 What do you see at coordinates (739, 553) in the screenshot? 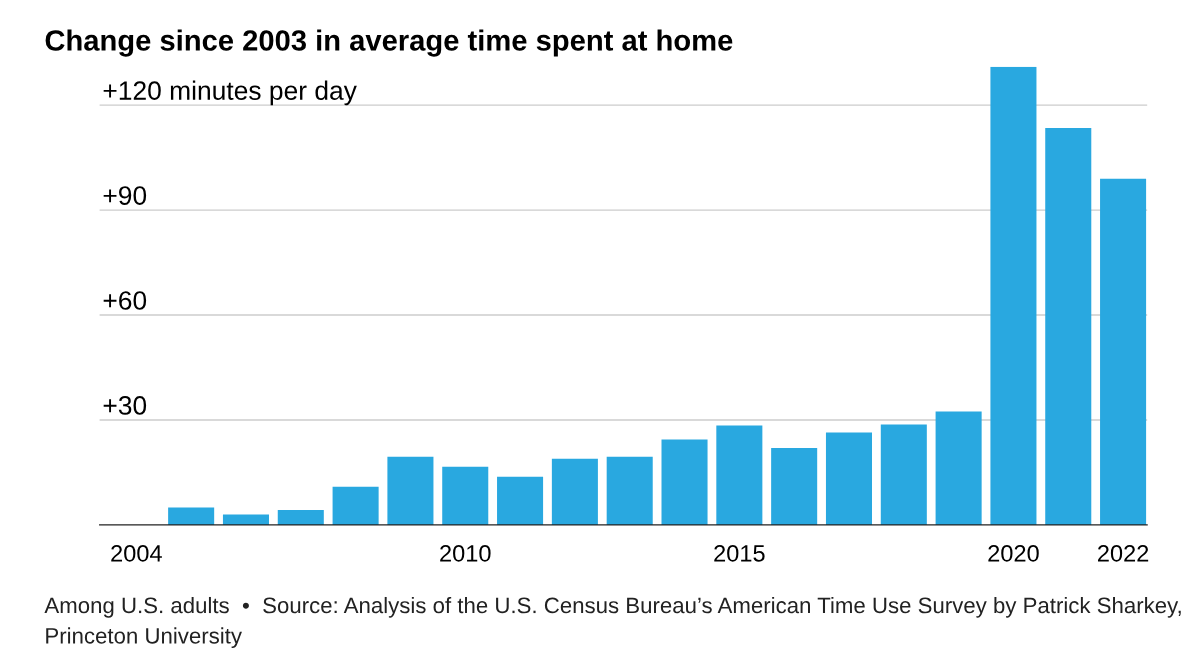
I see `x-tick-label: 2015` at bounding box center [739, 553].